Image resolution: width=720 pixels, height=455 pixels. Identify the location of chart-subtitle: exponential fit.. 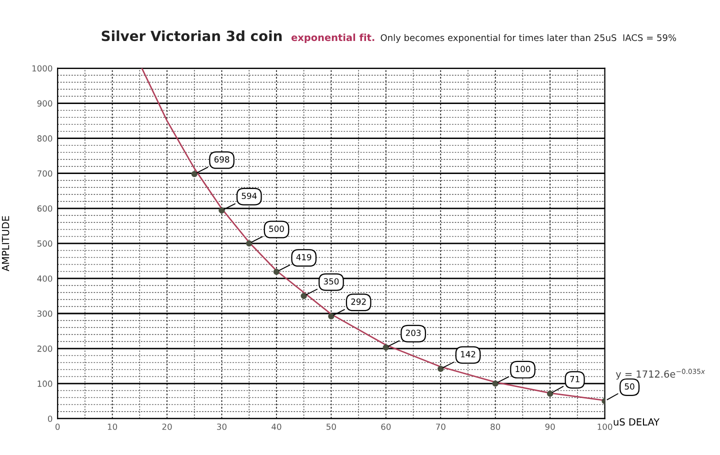
(332, 38).